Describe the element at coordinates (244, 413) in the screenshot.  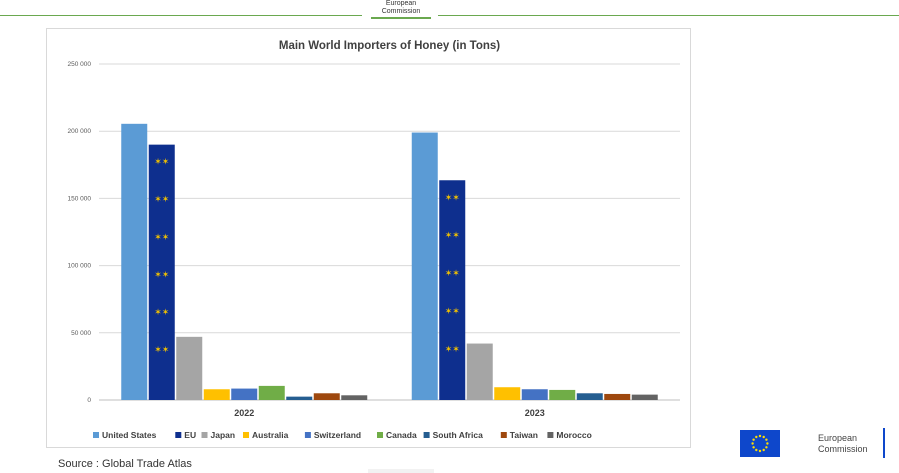
I see `x-category-label: 2022` at that location.